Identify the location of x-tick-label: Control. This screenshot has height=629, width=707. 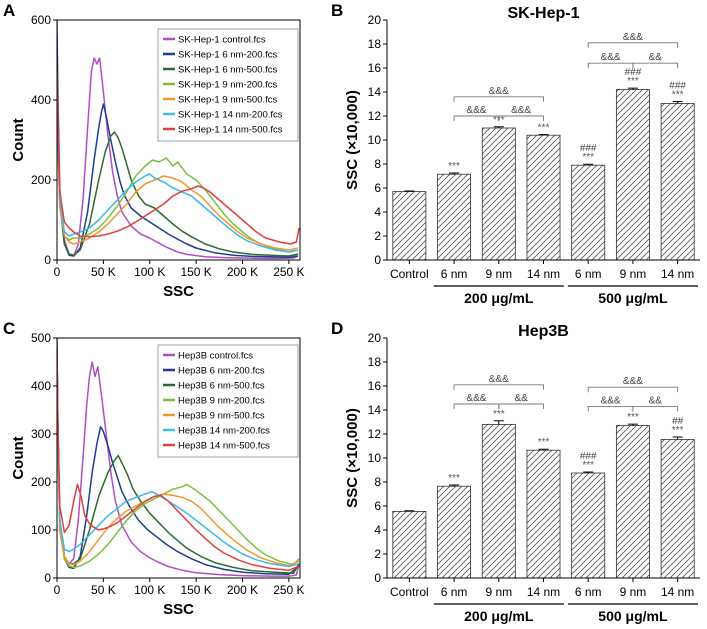
(409, 592).